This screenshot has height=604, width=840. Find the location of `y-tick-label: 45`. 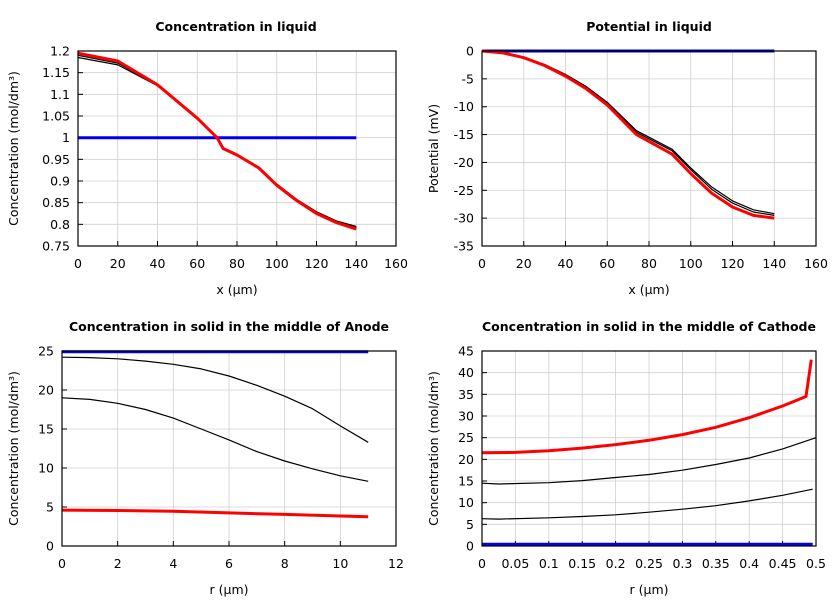

y-tick-label: 45 is located at coordinates (466, 351).